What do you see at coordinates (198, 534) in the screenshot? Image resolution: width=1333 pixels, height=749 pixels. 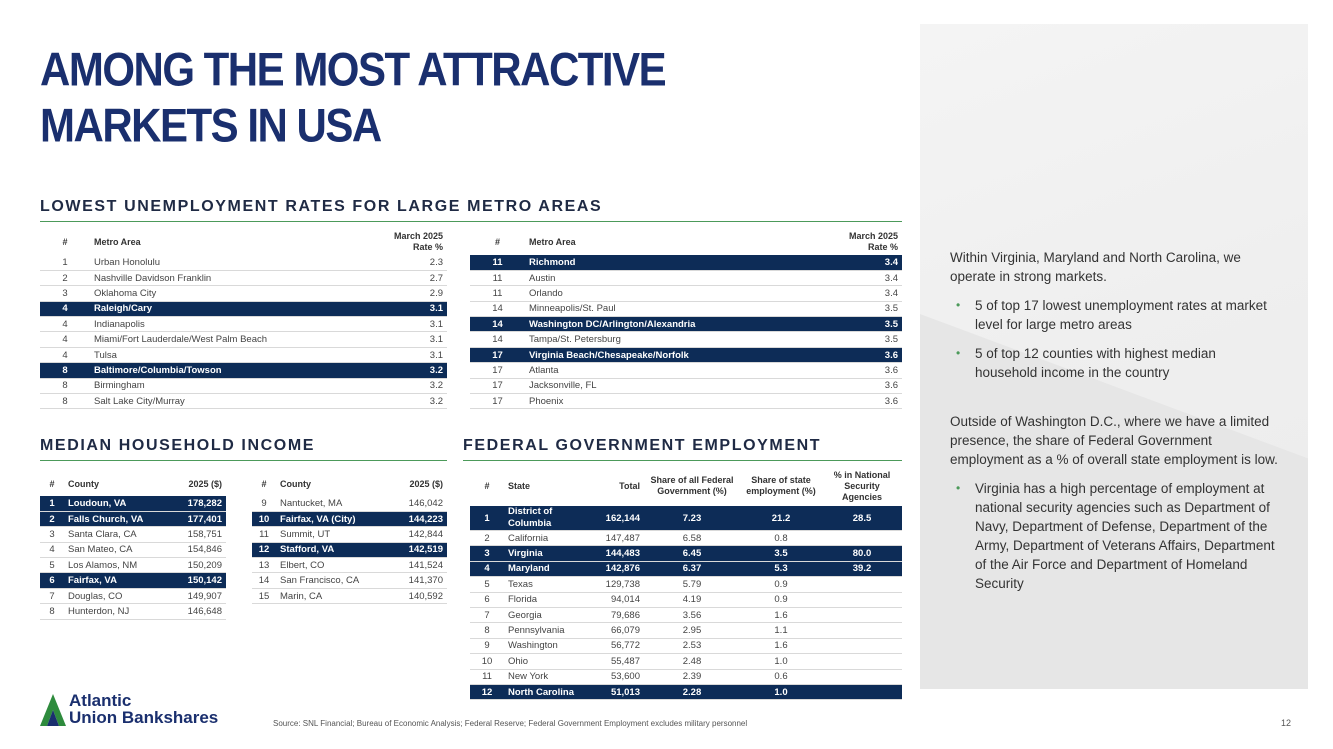 I see `income-cell: 158,751` at bounding box center [198, 534].